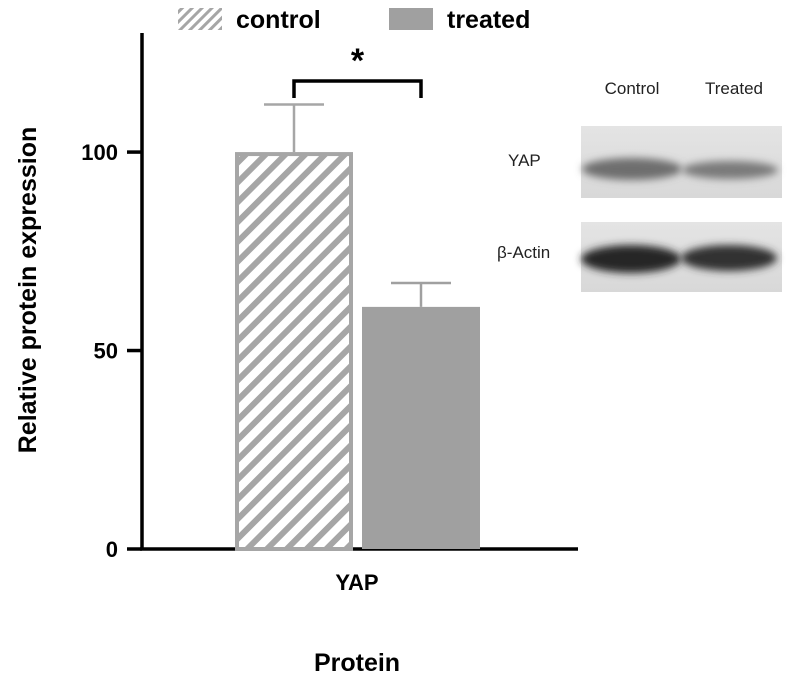  I want to click on y-tick-label: 100, so click(99, 152).